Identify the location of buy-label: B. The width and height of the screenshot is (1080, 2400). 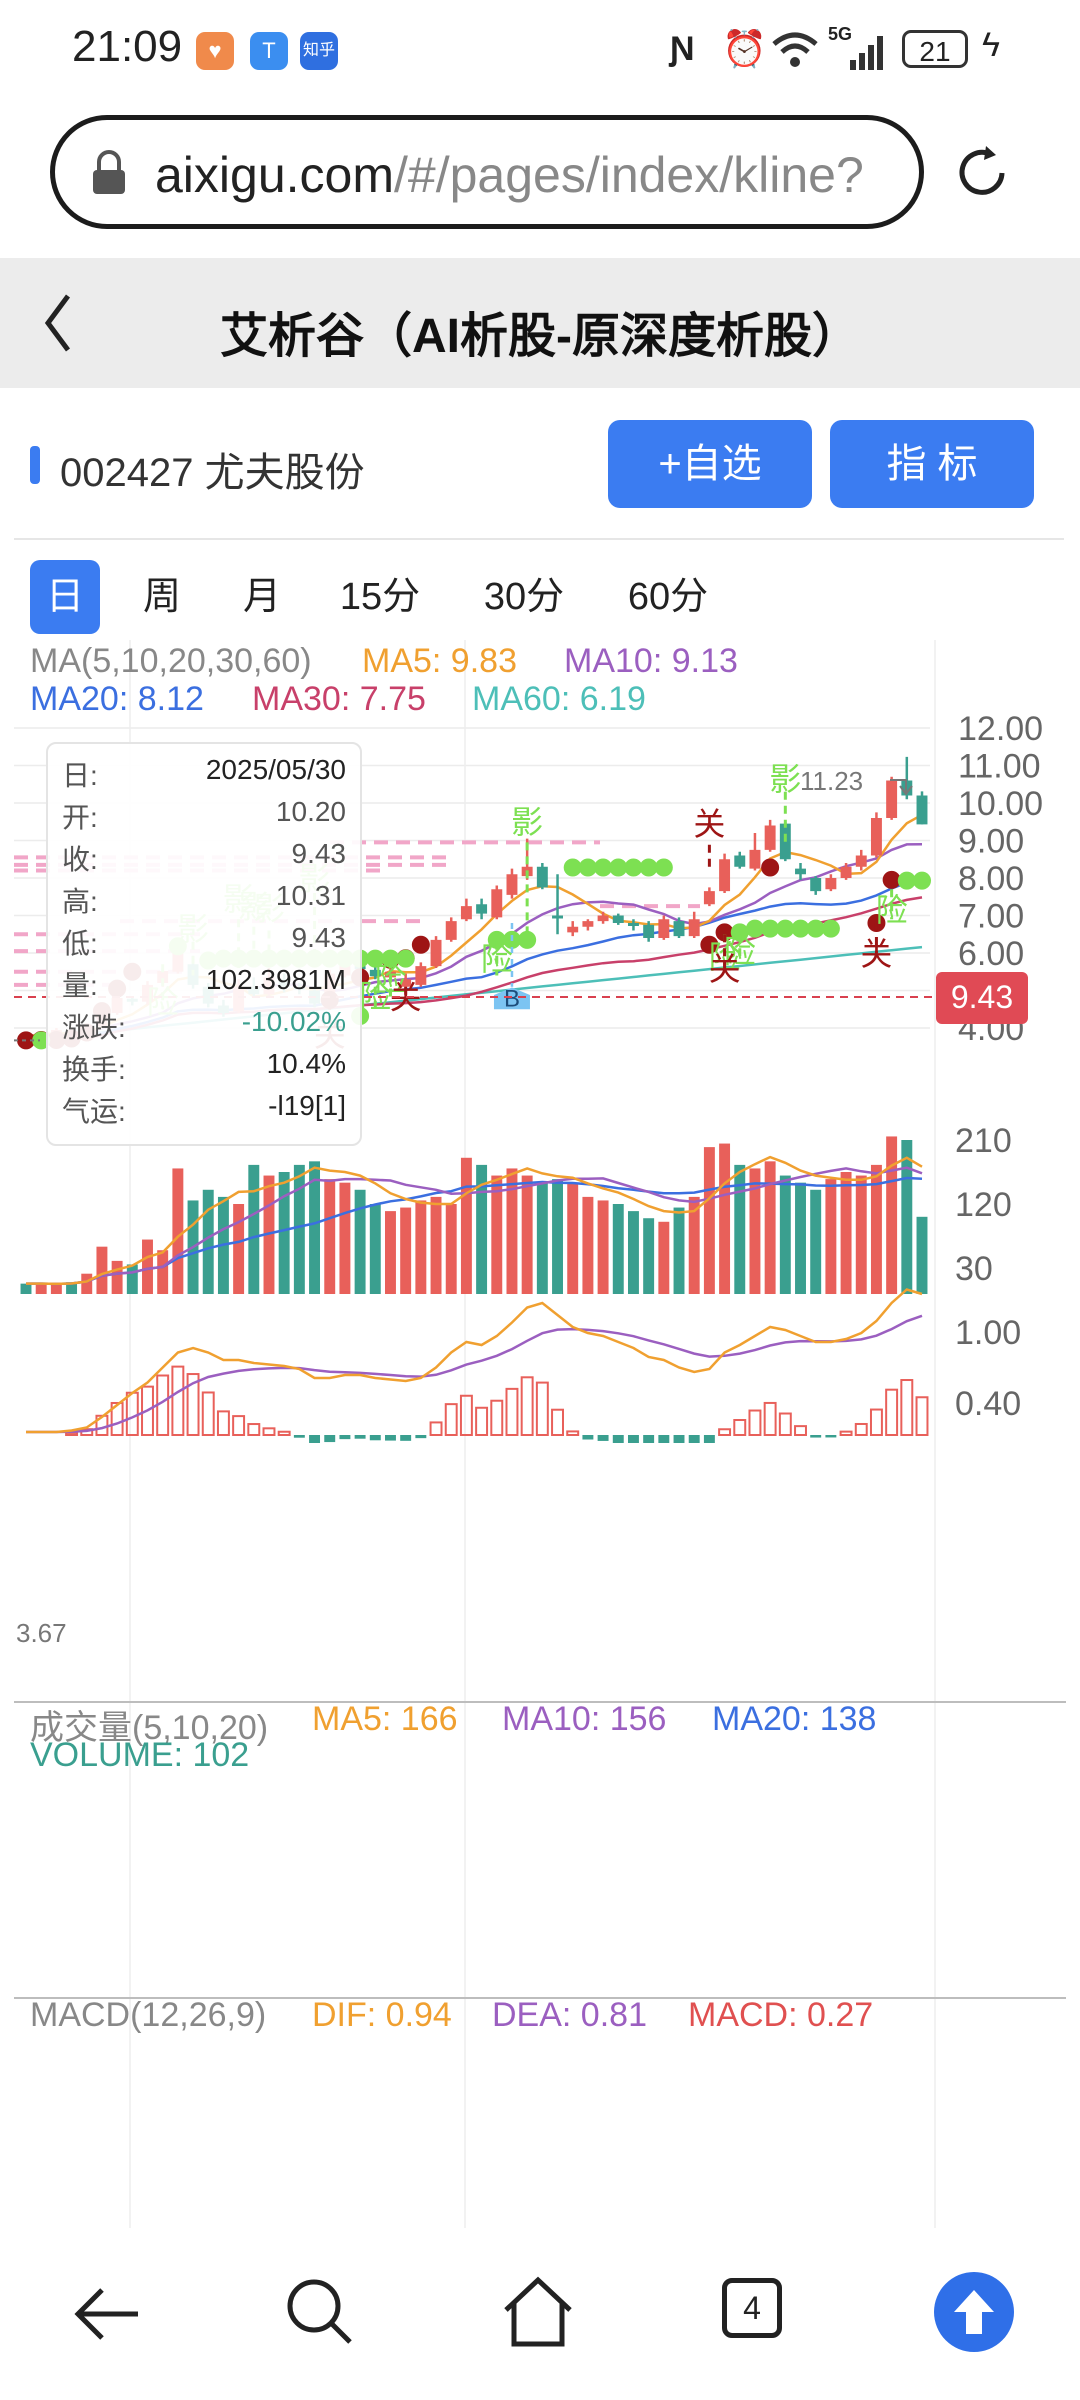
(512, 999).